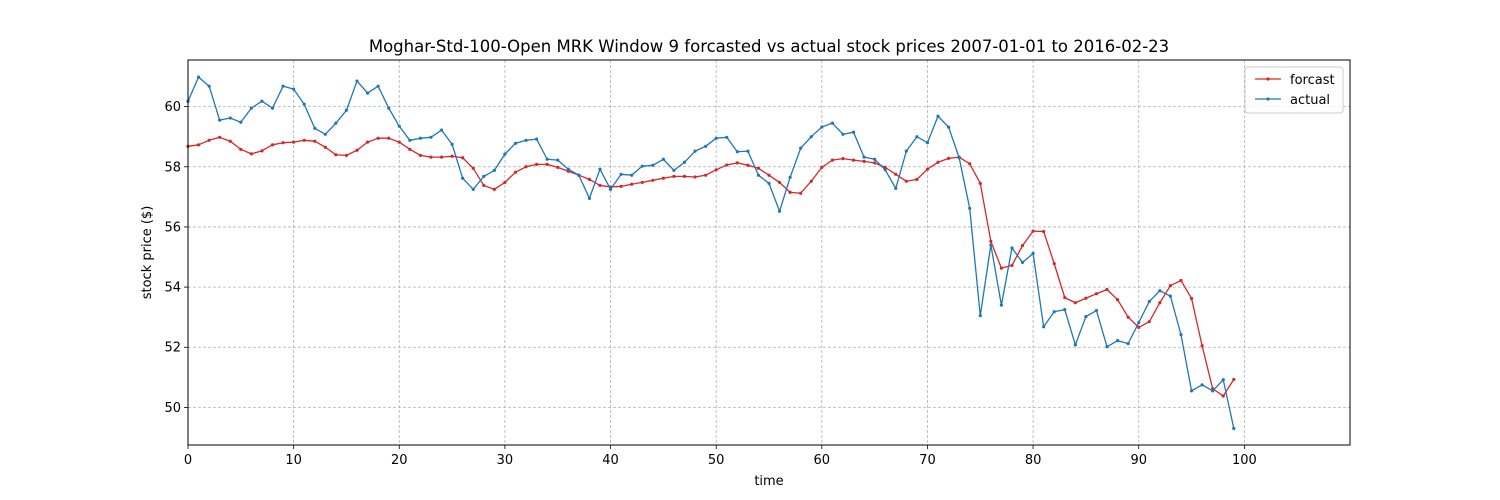 The height and width of the screenshot is (500, 1500). What do you see at coordinates (1268, 79) in the screenshot?
I see `legend-marker-forcast` at bounding box center [1268, 79].